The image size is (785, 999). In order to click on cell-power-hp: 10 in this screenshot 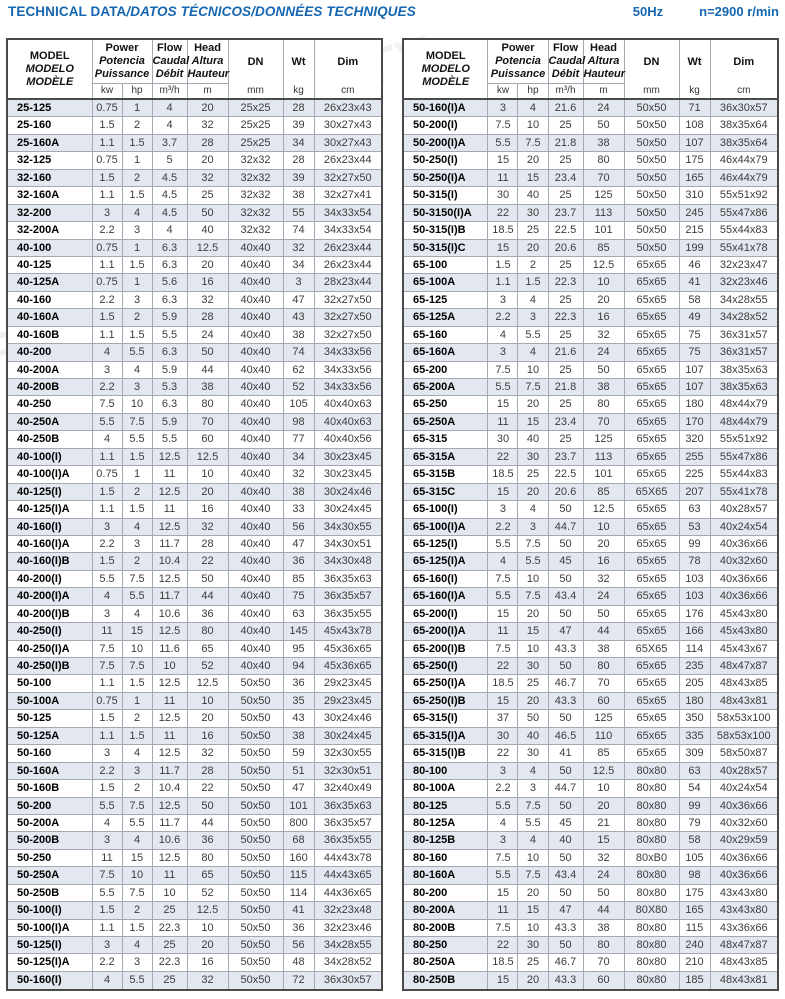, I will do `click(533, 579)`.